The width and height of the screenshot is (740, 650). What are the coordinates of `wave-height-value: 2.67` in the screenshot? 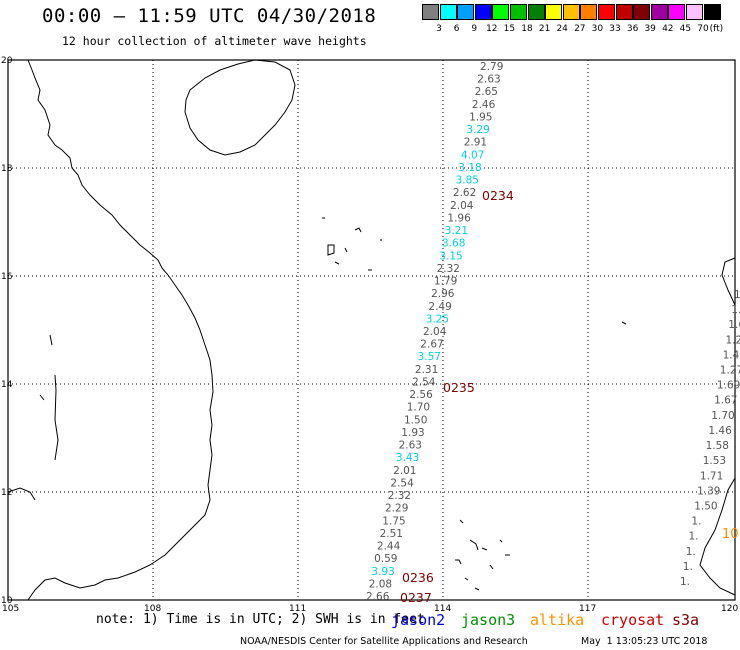 It's located at (431, 345).